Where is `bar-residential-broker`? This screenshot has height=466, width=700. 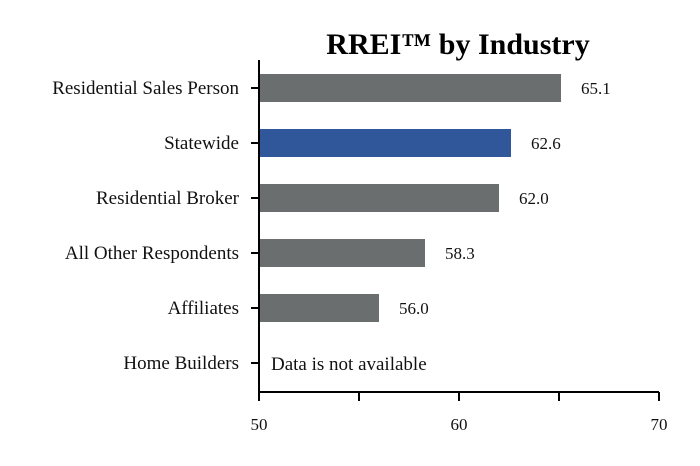
bar-residential-broker is located at coordinates (379, 198).